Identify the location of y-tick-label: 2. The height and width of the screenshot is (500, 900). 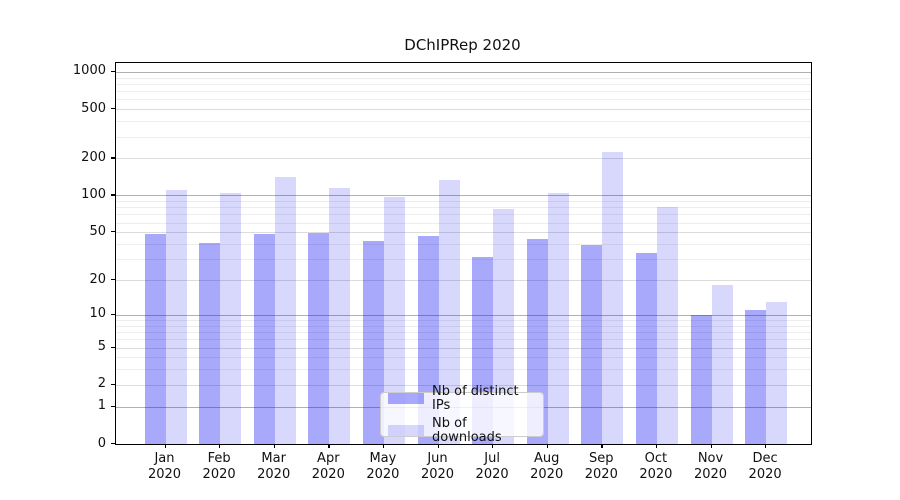
(101, 384).